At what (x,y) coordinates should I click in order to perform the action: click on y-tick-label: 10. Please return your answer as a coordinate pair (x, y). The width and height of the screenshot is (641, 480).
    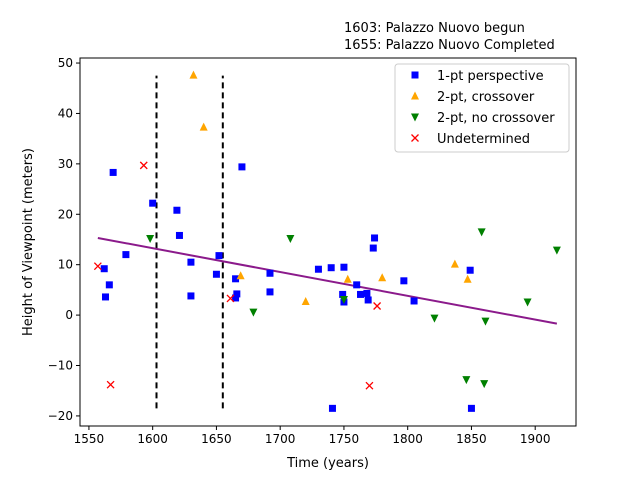
    Looking at the image, I should click on (65, 265).